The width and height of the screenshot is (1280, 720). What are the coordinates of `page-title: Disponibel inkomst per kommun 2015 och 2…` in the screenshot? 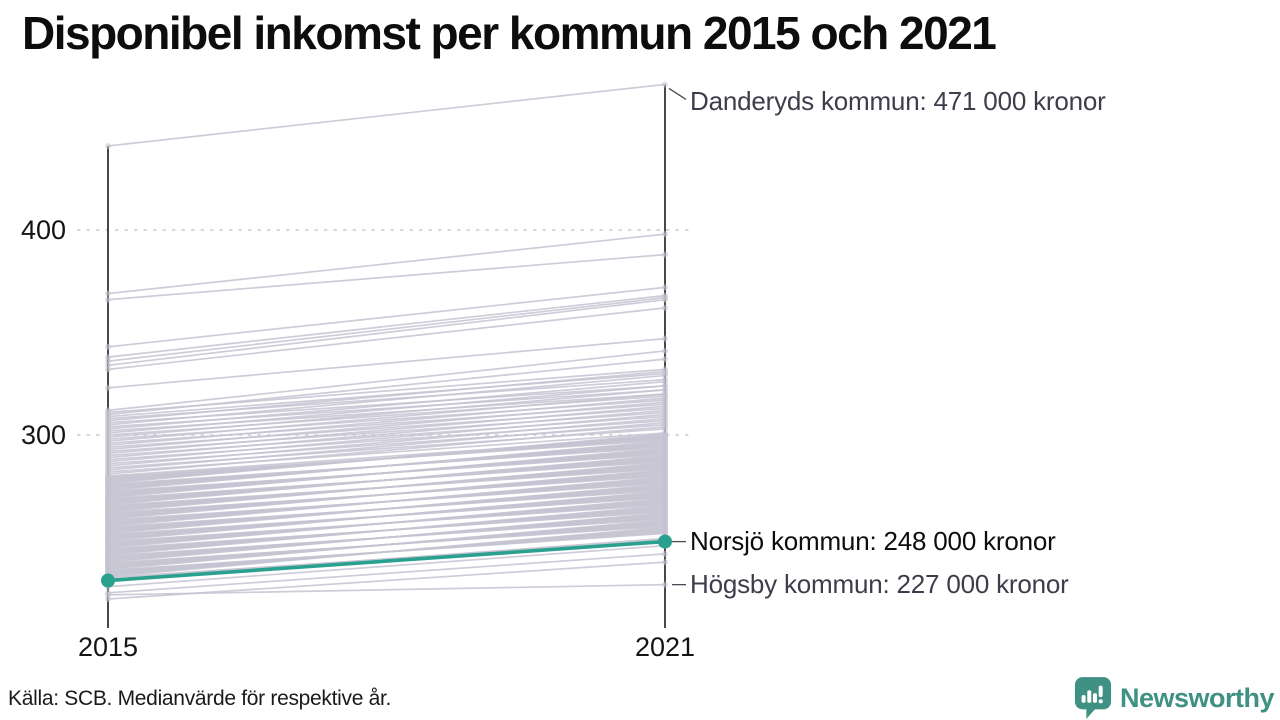 It's located at (509, 33).